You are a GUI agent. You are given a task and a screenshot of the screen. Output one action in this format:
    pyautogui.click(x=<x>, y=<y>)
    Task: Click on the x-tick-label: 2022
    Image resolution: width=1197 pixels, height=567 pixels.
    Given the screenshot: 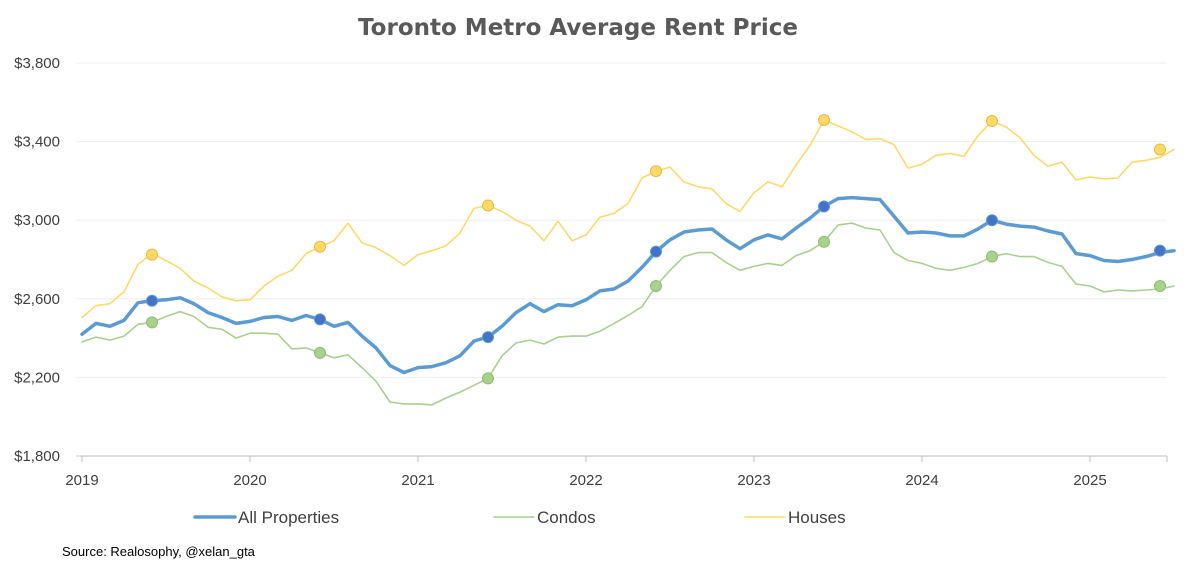 What is the action you would take?
    pyautogui.click(x=585, y=480)
    